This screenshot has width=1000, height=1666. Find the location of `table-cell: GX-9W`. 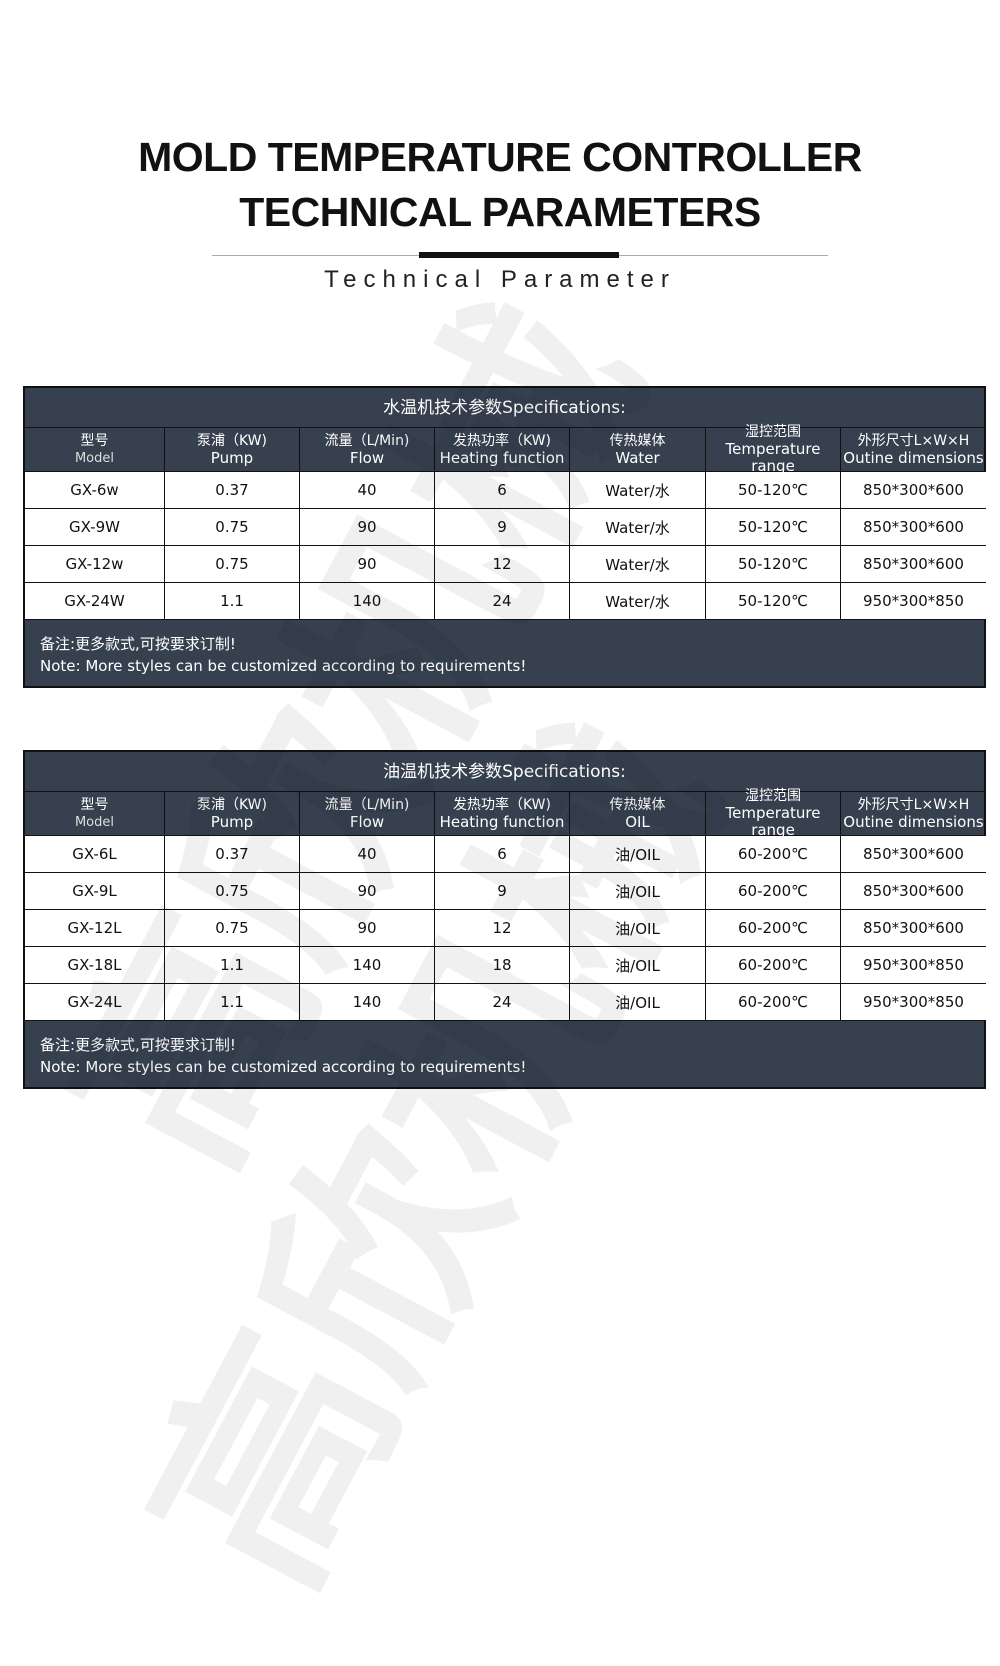

table-cell: GX-9W is located at coordinates (95, 527).